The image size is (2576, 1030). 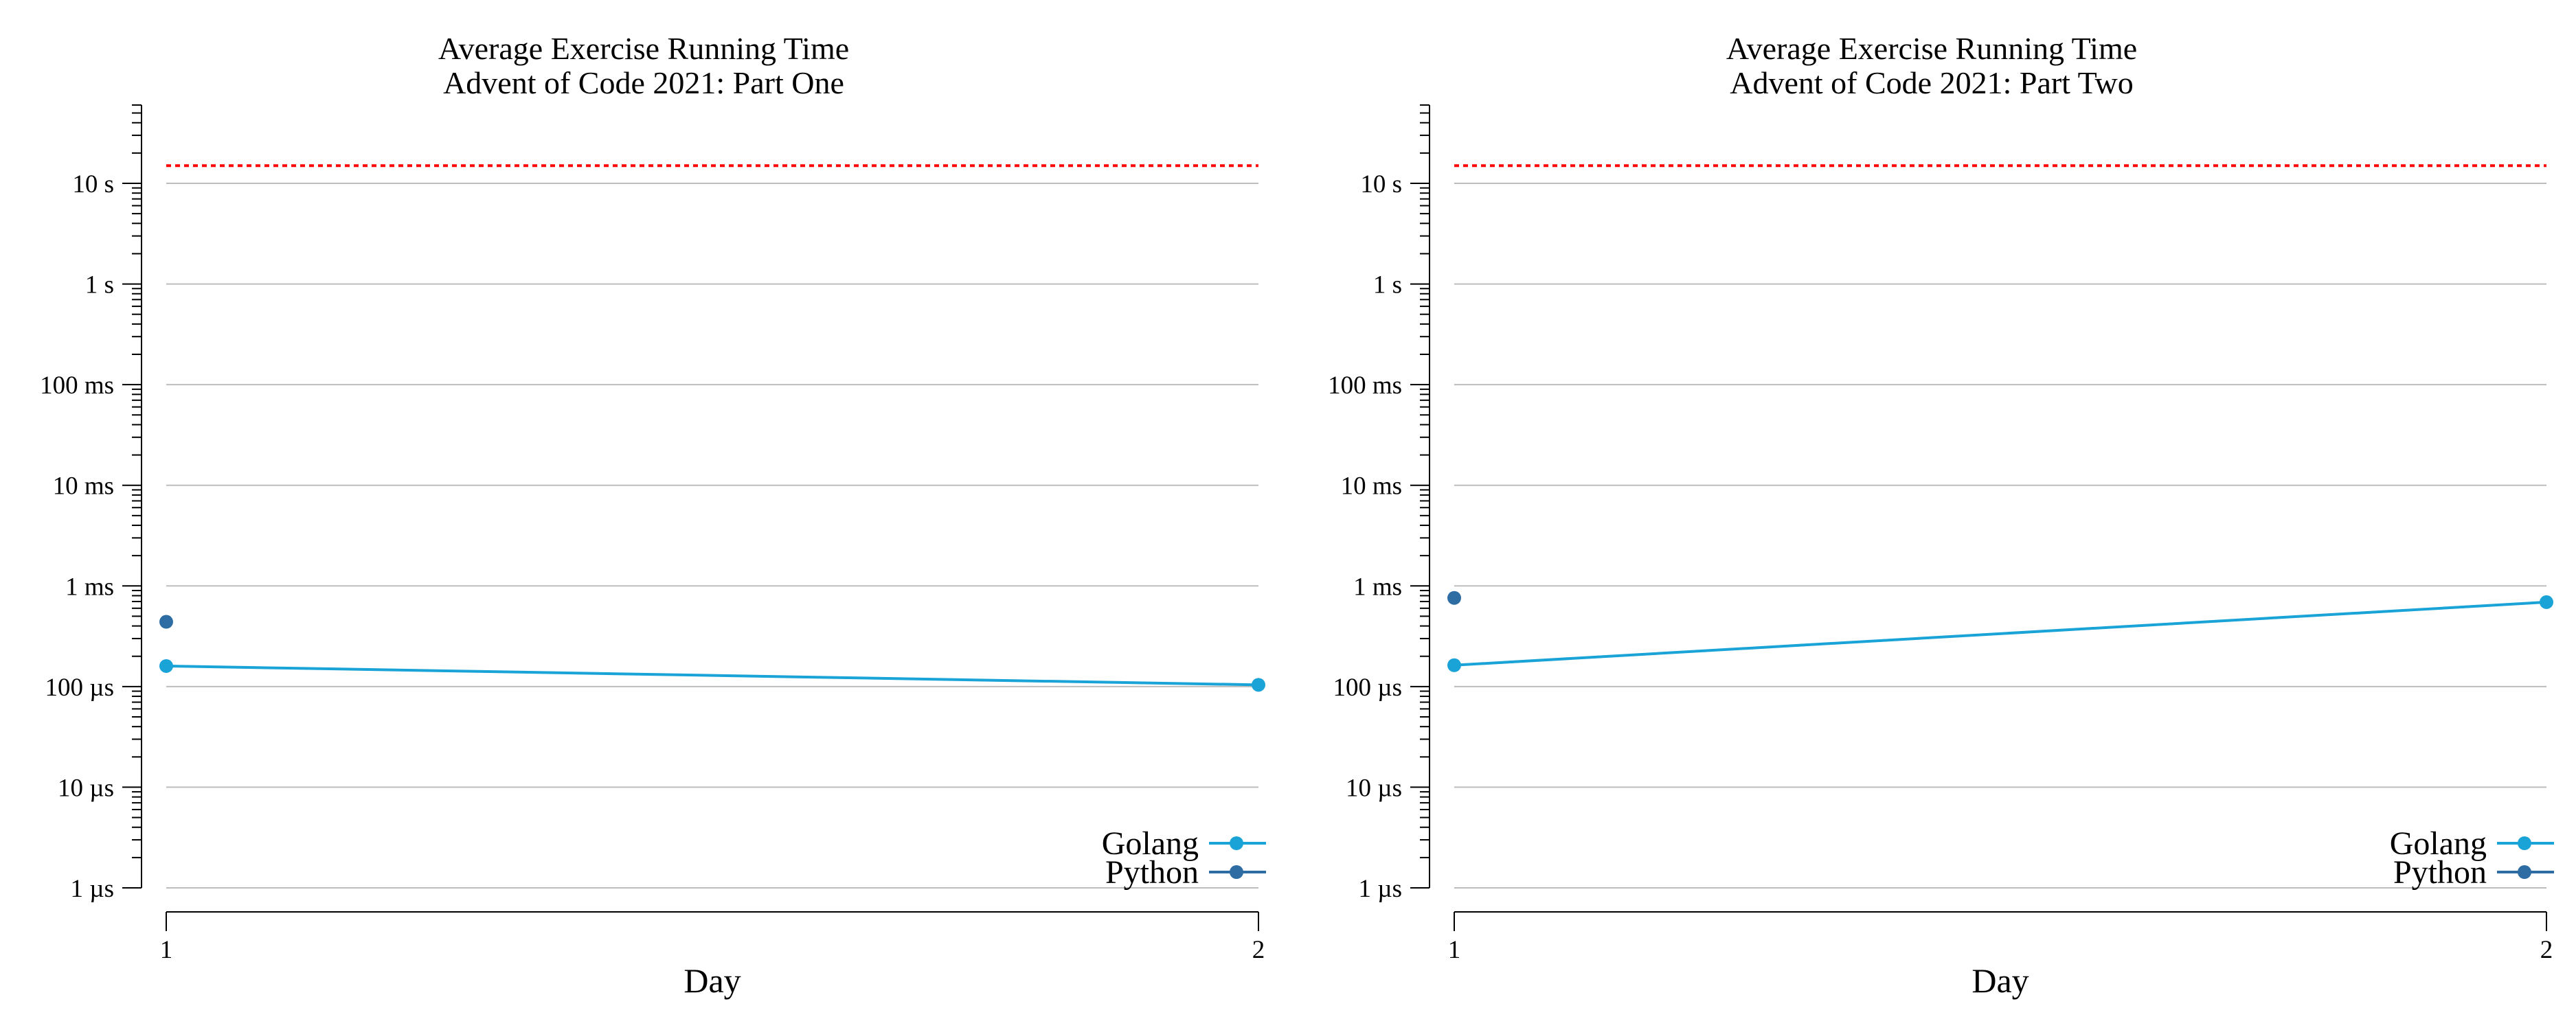 What do you see at coordinates (643, 82) in the screenshot?
I see `chart-title-line-2: Advent of Code 2021: Part One` at bounding box center [643, 82].